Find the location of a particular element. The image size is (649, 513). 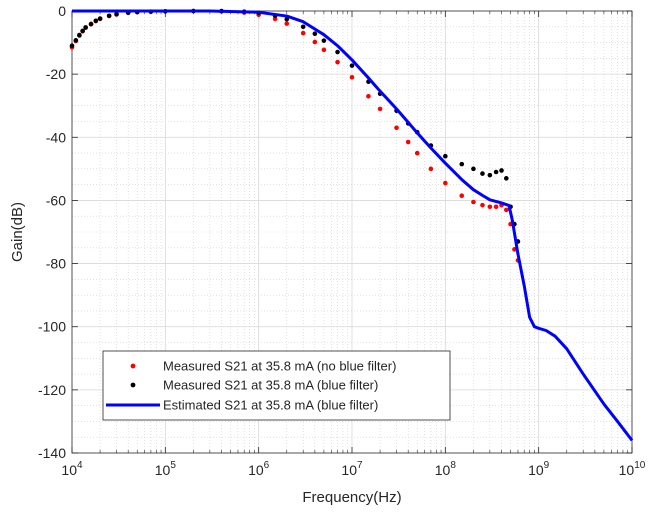

legend-box is located at coordinates (276, 385).